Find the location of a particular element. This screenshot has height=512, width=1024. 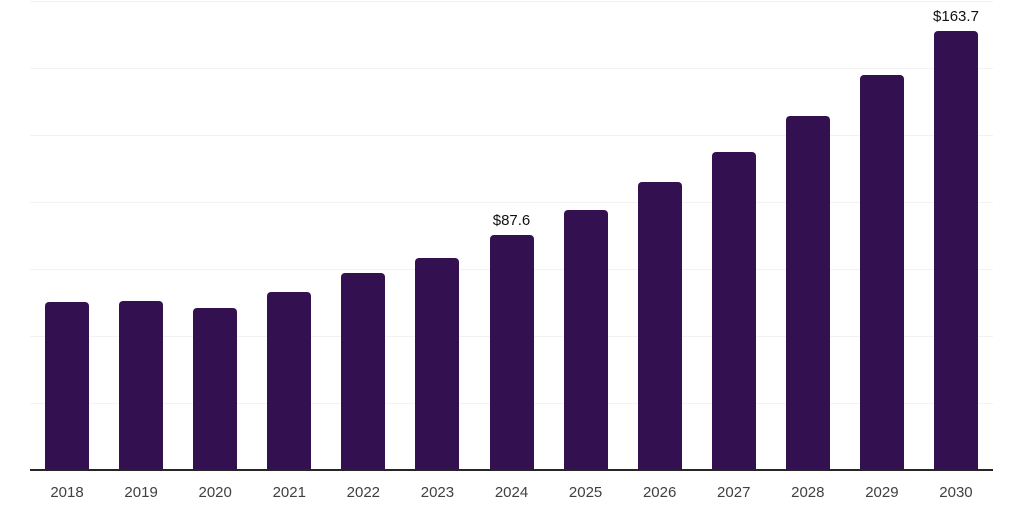

x-tick-label: 2030 is located at coordinates (956, 492).